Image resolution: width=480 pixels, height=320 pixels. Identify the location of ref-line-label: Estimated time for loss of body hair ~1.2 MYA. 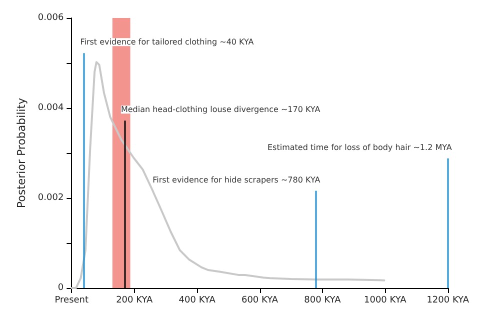
(360, 147).